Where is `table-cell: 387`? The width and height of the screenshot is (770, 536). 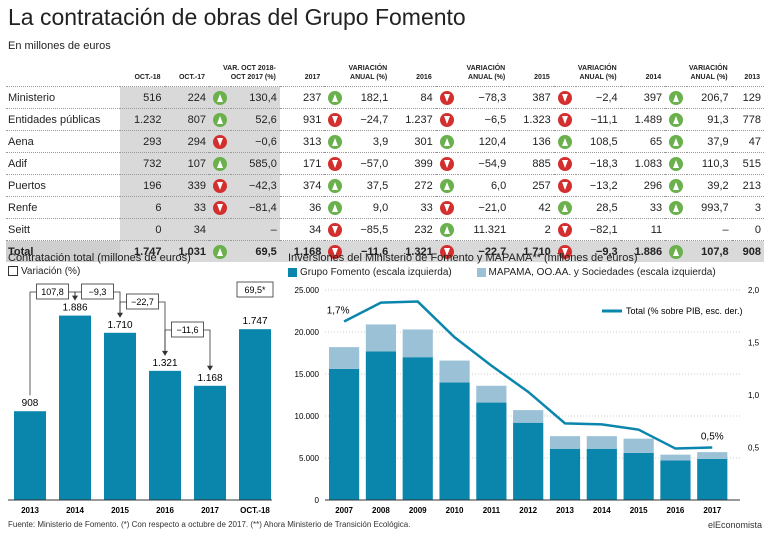
table-cell: 387 is located at coordinates (541, 97).